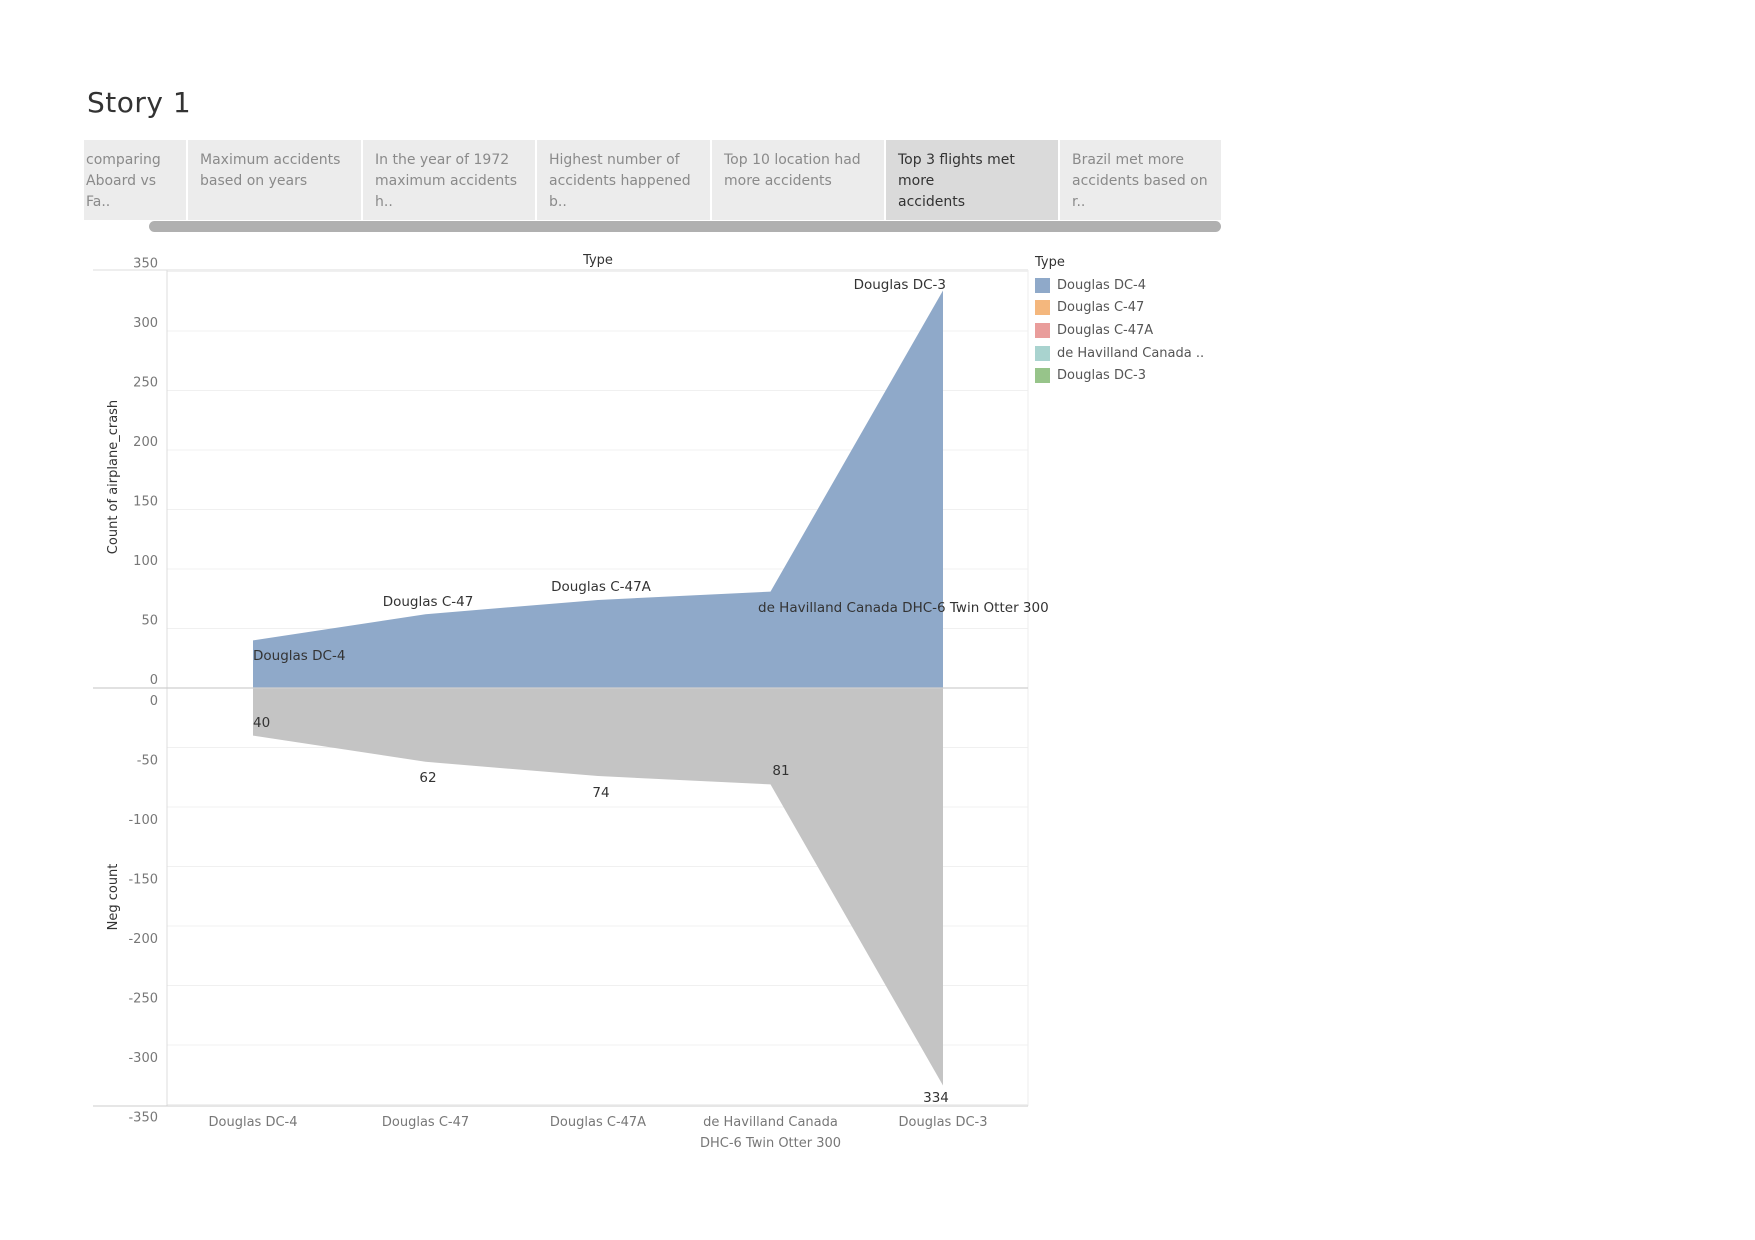 This screenshot has height=1240, width=1755. I want to click on data-label: de Havilland Canada DHC-6 Twin Otter 300, so click(903, 608).